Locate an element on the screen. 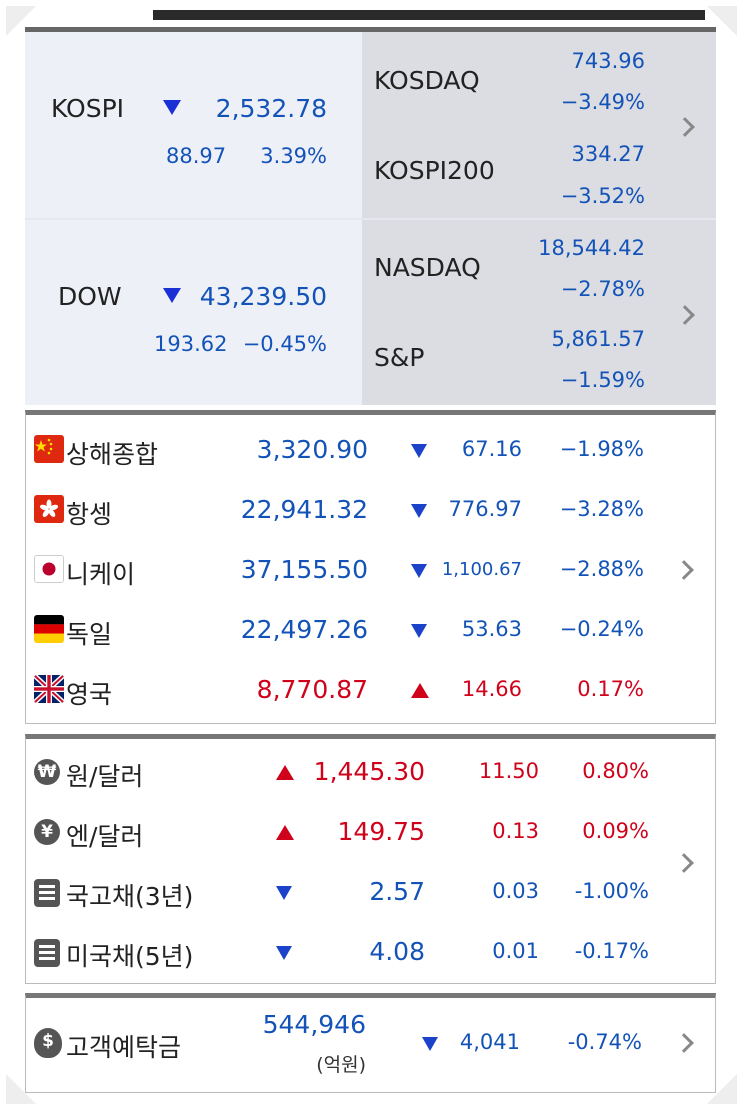 Image resolution: width=743 pixels, height=1110 pixels. nasdaq-label: NASDAQ is located at coordinates (427, 267).